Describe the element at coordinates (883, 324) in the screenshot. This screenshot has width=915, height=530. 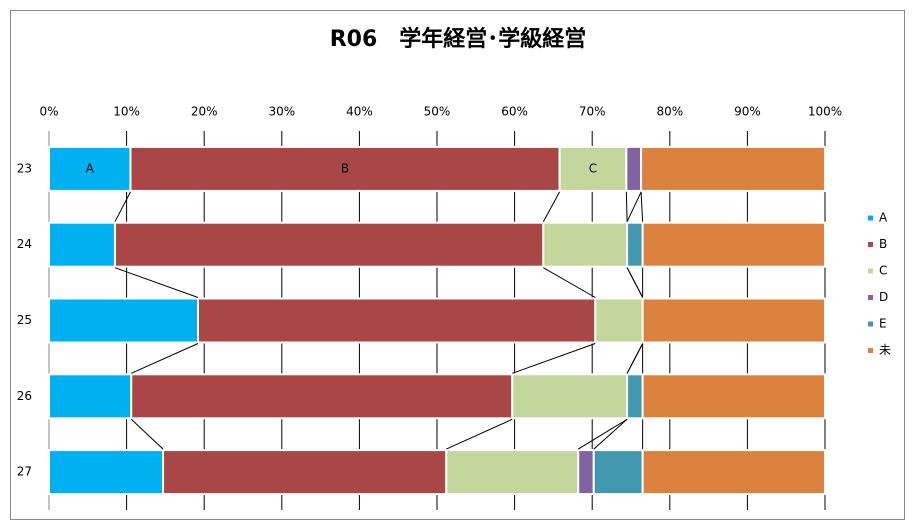
I see `legend-label: E` at that location.